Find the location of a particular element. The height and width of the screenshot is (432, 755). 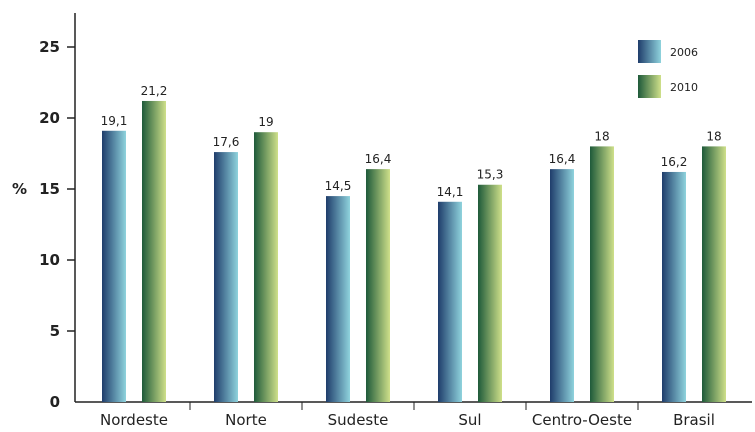

bar-value-label: 15,3 is located at coordinates (490, 175).